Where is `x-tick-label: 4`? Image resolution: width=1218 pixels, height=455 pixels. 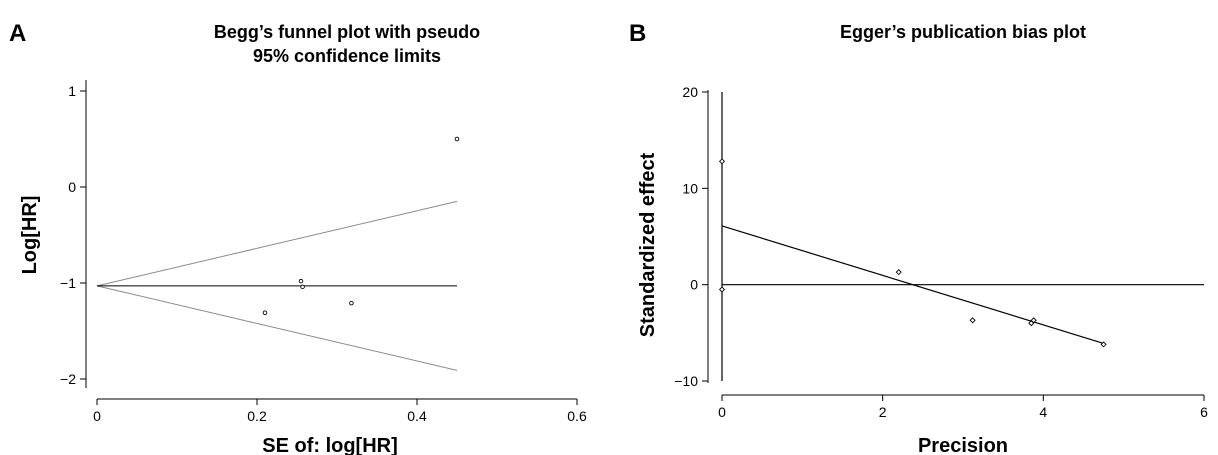
x-tick-label: 4 is located at coordinates (1043, 412).